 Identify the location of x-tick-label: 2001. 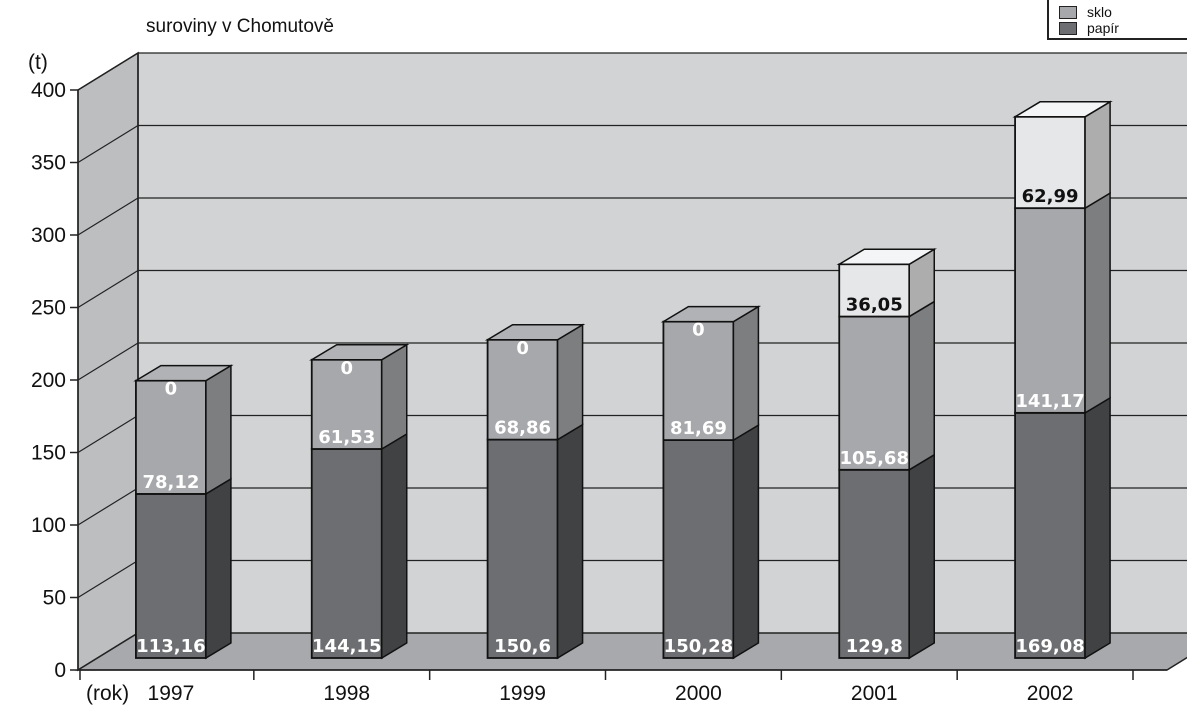
(874, 693).